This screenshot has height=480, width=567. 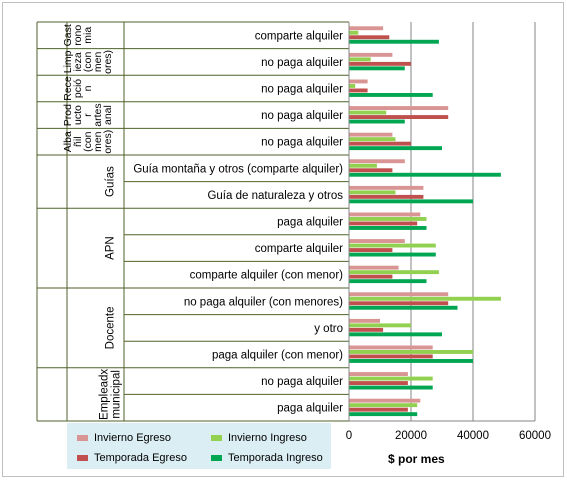 I want to click on category-label: paga alquiler (con menor), so click(x=277, y=356).